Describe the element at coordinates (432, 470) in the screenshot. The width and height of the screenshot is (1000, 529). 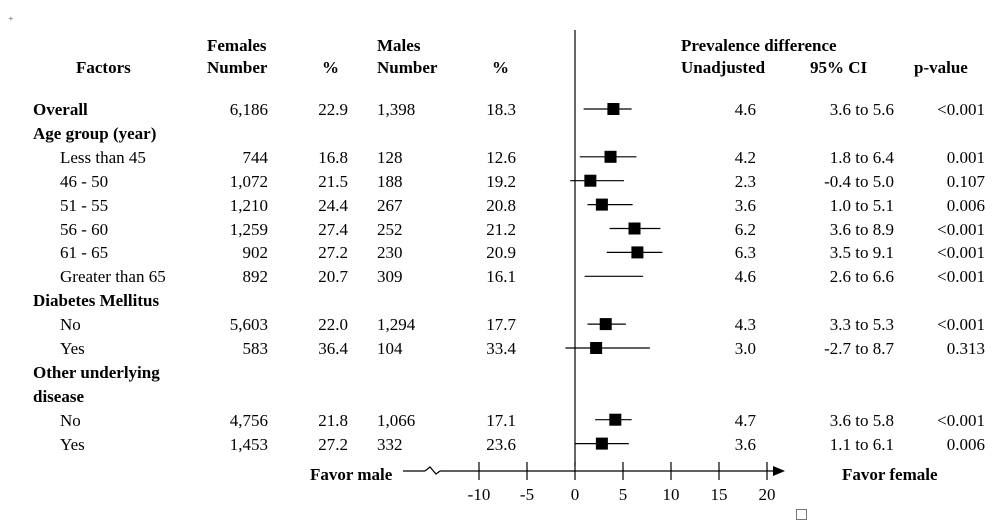
I see `axis-break-icon` at that location.